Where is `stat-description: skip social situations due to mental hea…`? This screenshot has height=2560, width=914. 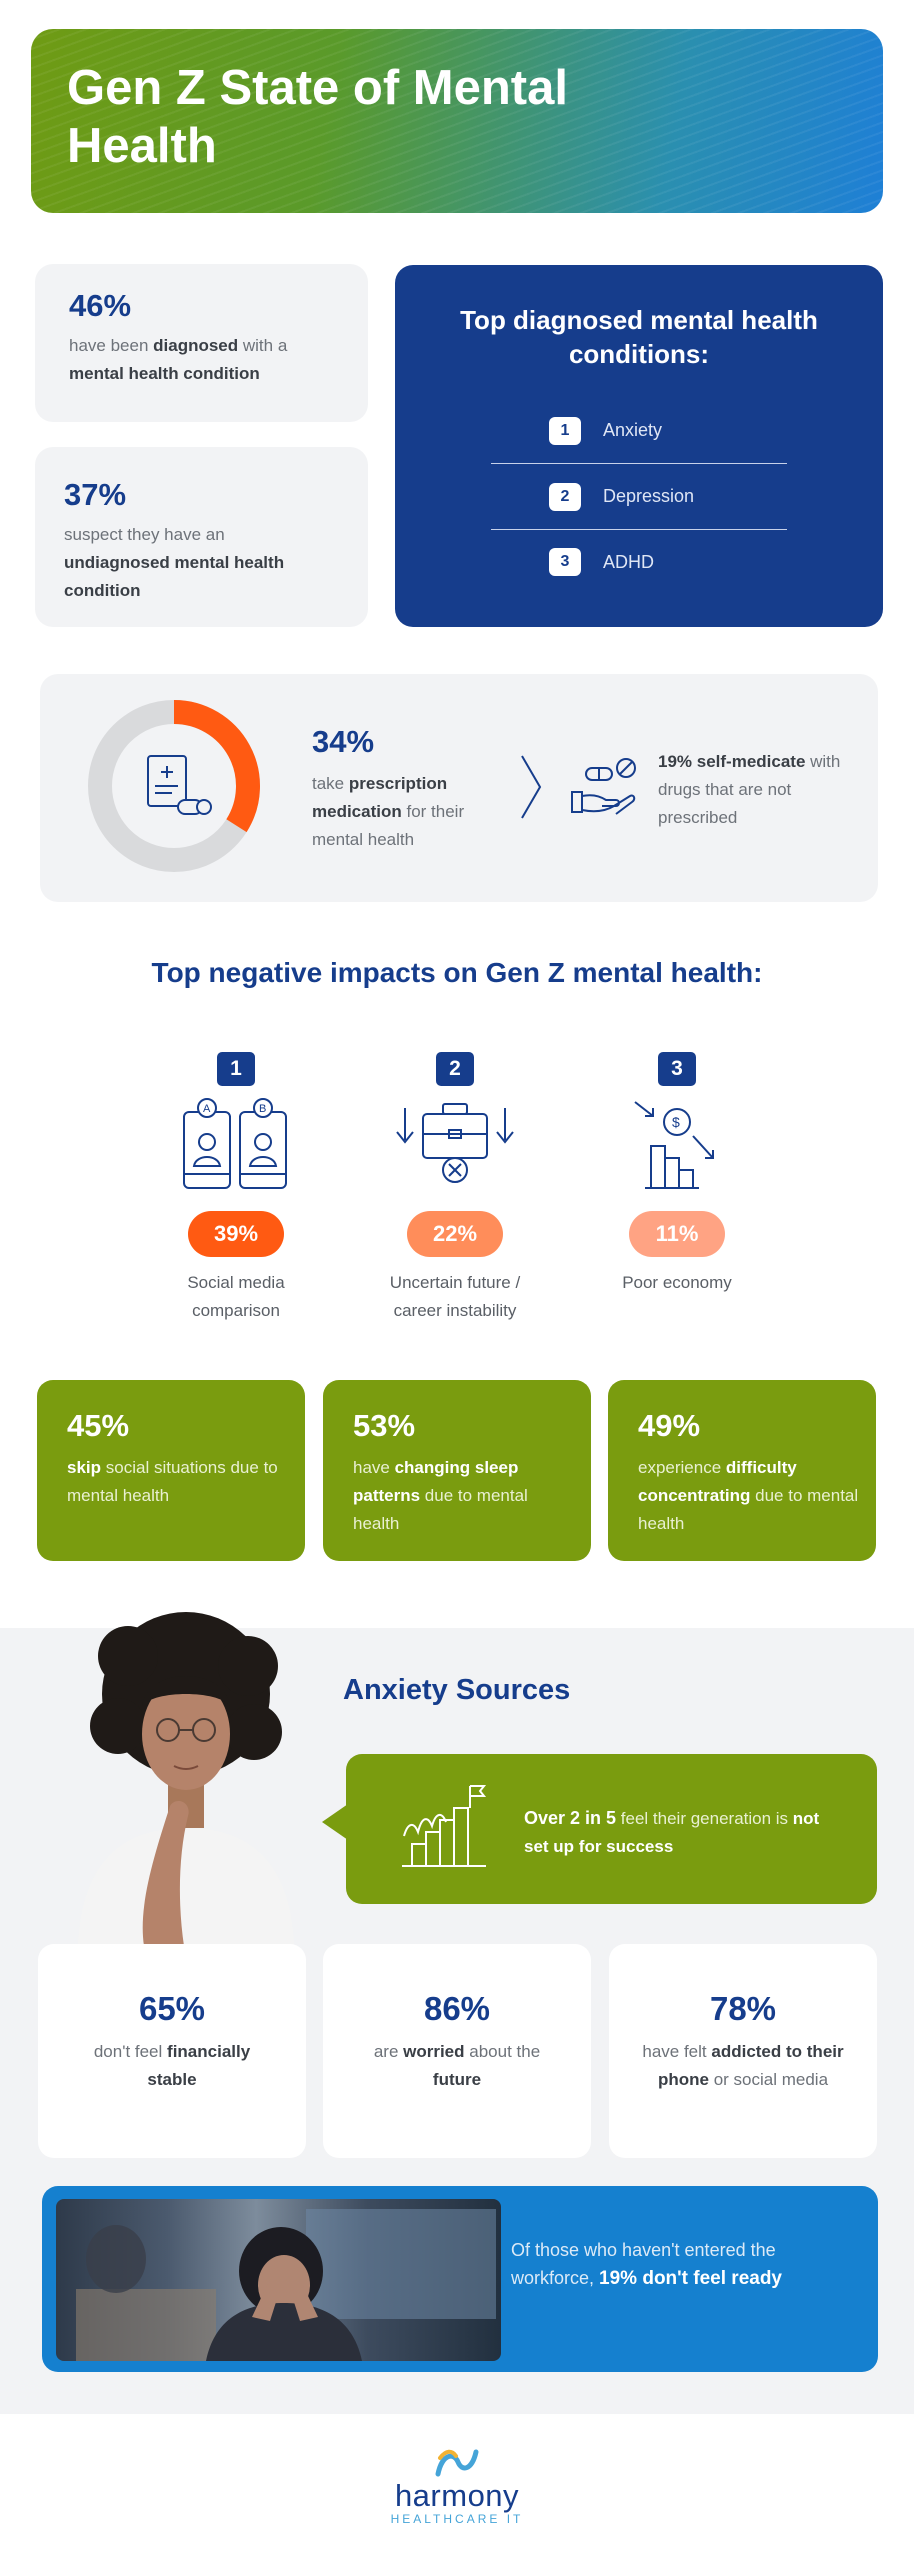 stat-description: skip social situations due to mental hea… is located at coordinates (172, 1481).